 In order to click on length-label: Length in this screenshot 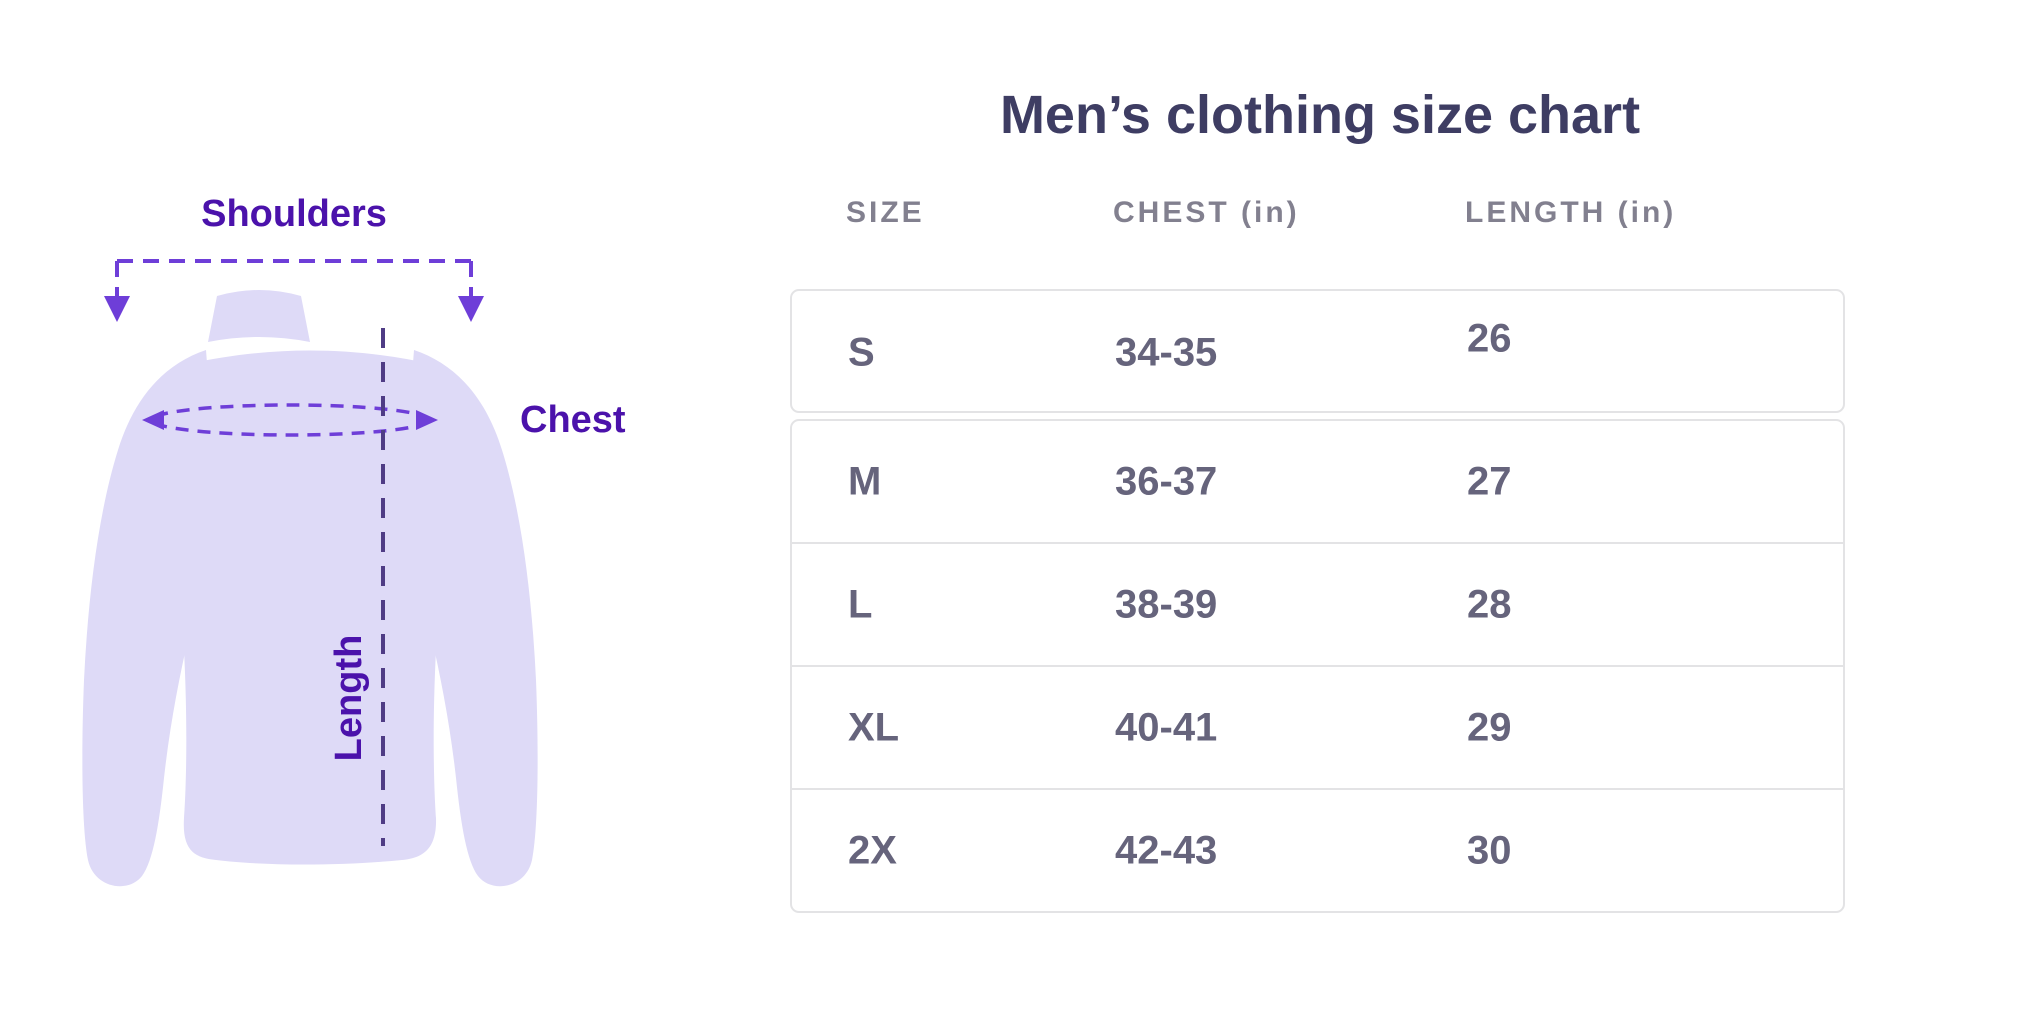, I will do `click(349, 698)`.